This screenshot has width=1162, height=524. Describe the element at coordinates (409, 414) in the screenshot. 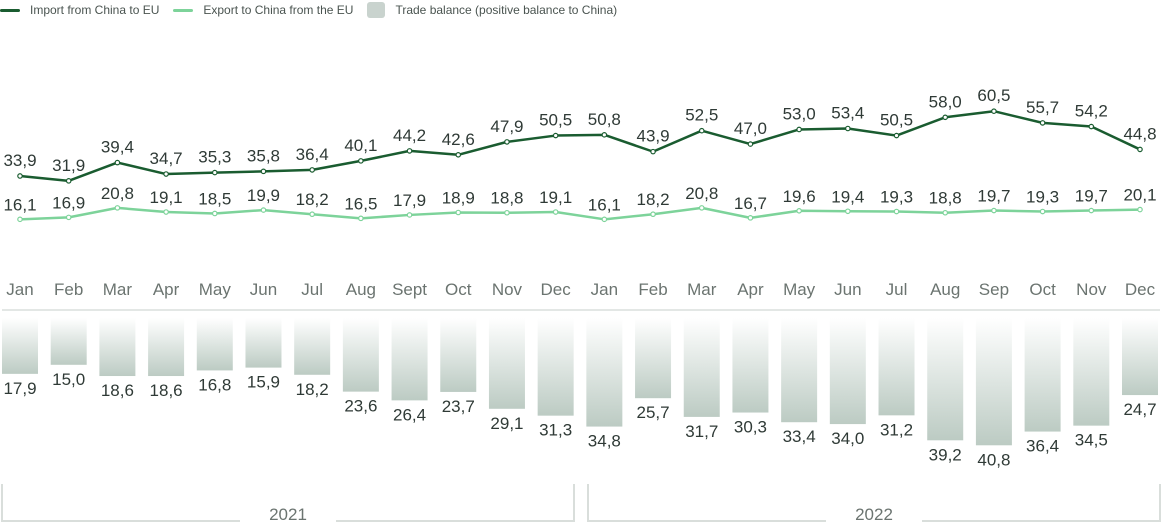

I see `balance-value-label: 26,4` at that location.